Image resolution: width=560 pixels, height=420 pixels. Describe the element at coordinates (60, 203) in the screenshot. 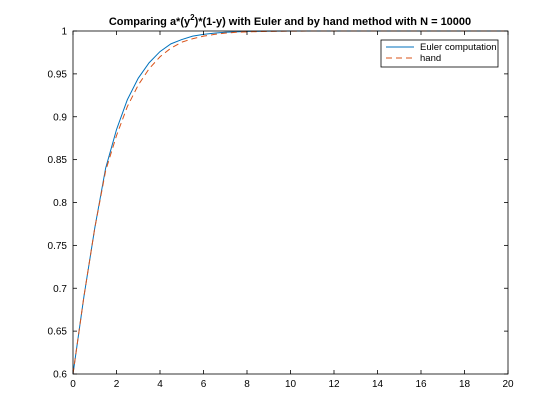

I see `y-tick-label: 0.8` at that location.